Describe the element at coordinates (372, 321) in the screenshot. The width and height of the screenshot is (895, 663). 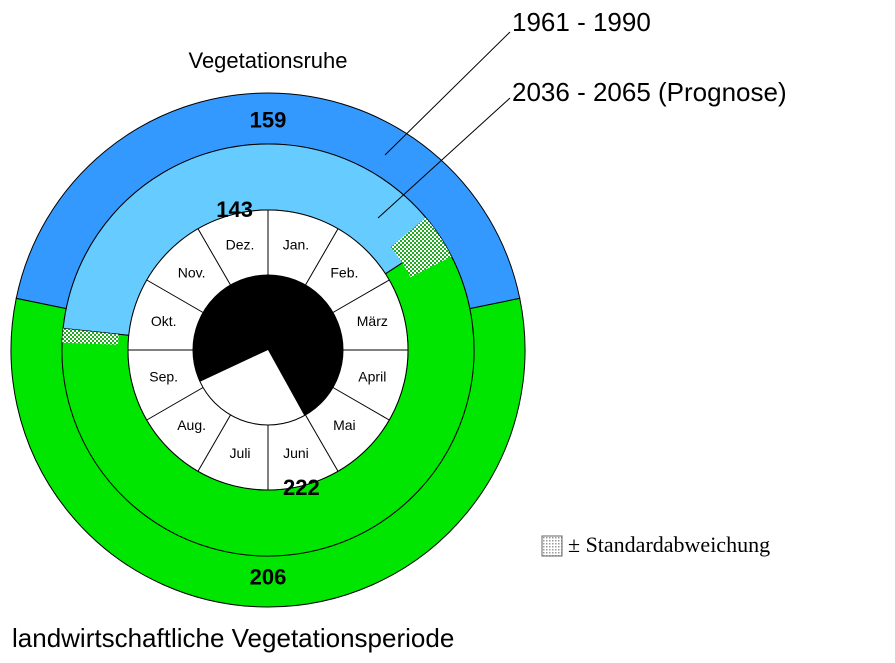
I see `month-label: März` at that location.